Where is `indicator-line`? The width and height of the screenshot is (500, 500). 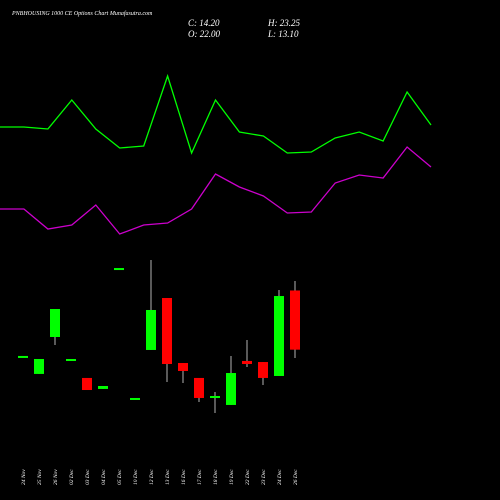
indicator-line is located at coordinates (216, 114).